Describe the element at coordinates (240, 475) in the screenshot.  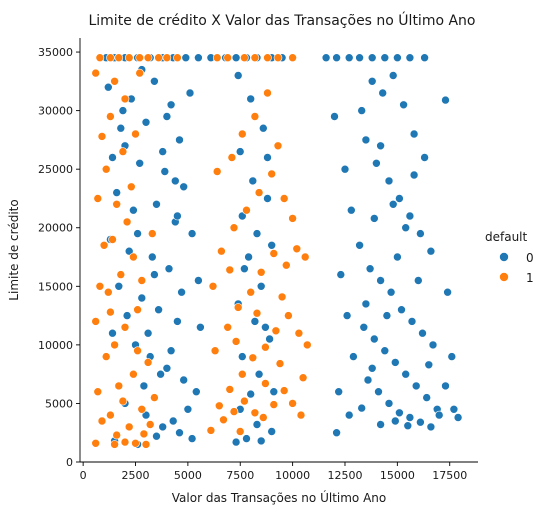
I see `x-tick-label: 7500` at that location.